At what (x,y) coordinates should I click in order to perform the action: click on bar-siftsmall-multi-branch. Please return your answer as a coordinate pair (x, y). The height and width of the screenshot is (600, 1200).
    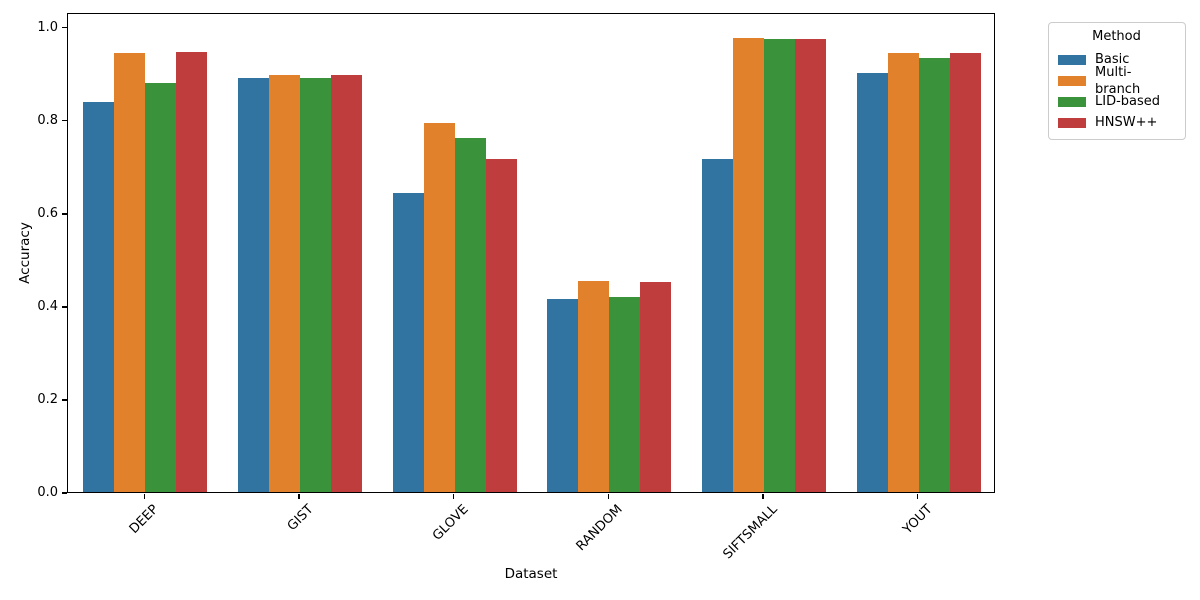
    Looking at the image, I should click on (748, 265).